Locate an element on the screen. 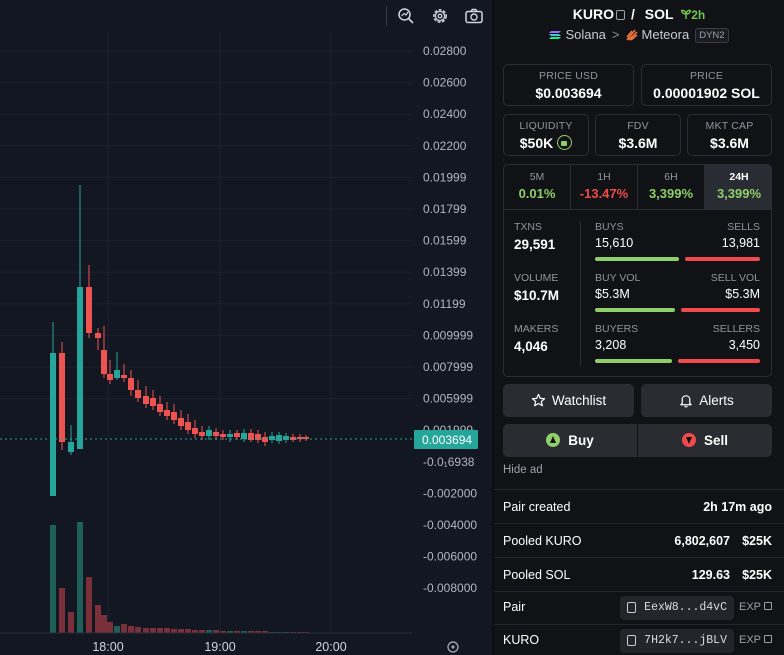 Image resolution: width=784 pixels, height=655 pixels. pair-explorer-label: EXP is located at coordinates (749, 607).